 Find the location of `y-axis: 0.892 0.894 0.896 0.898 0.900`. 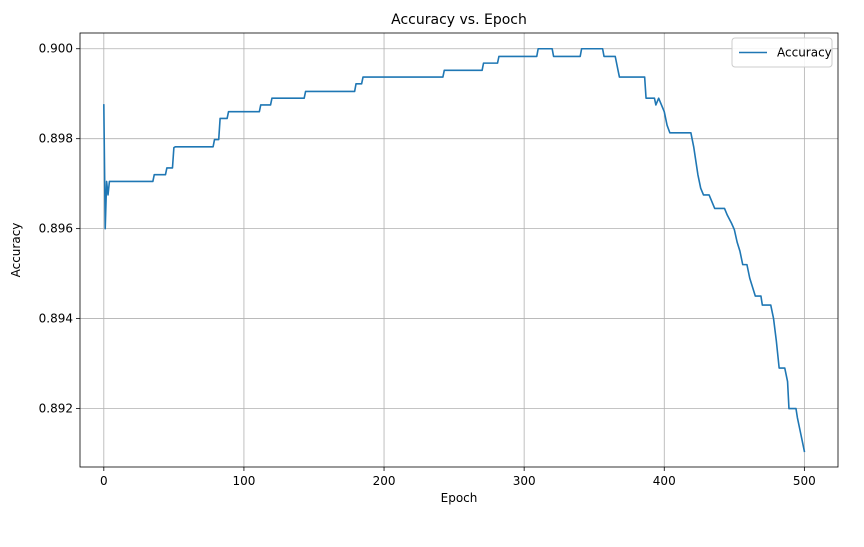

y-axis: 0.892 0.894 0.896 0.898 0.900 is located at coordinates (59, 229).